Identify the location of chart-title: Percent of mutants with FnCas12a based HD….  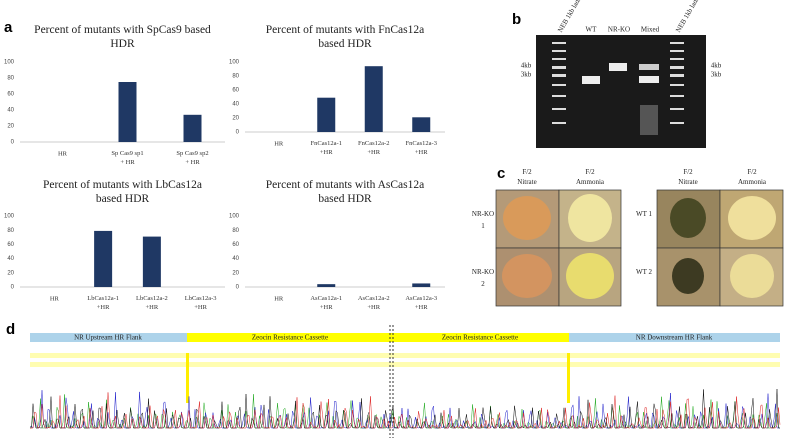
(345, 37).